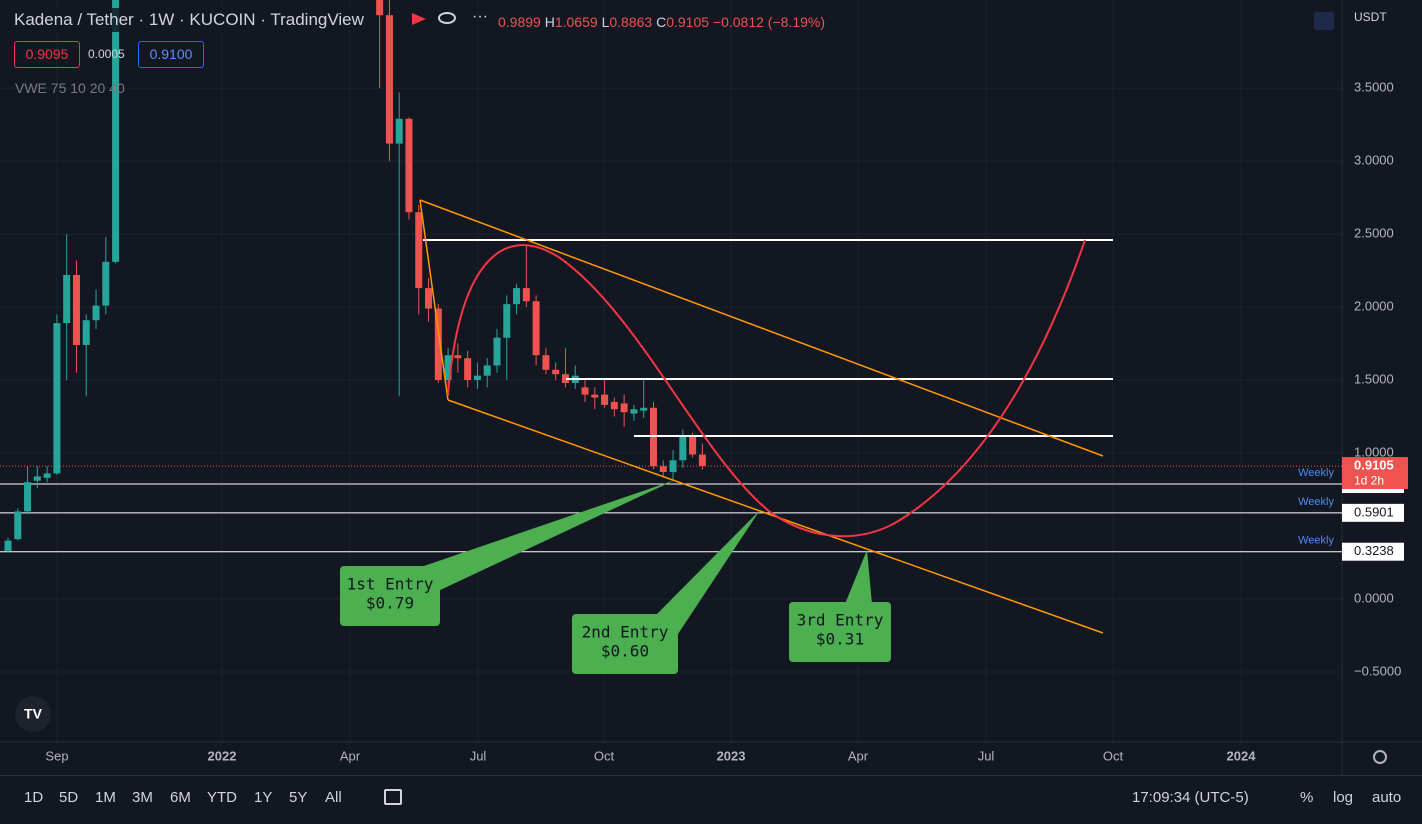  What do you see at coordinates (333, 797) in the screenshot?
I see `range-button: All` at bounding box center [333, 797].